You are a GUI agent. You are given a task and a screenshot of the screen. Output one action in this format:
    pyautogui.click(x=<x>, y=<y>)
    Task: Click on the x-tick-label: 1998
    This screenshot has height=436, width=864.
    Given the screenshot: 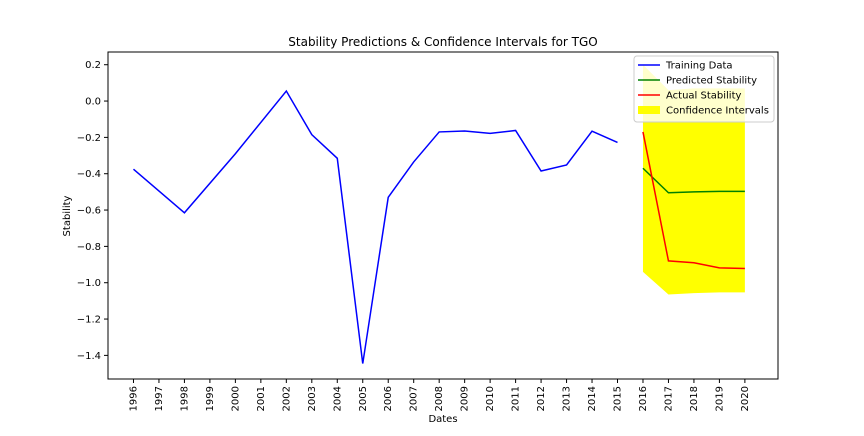 What is the action you would take?
    pyautogui.click(x=184, y=398)
    